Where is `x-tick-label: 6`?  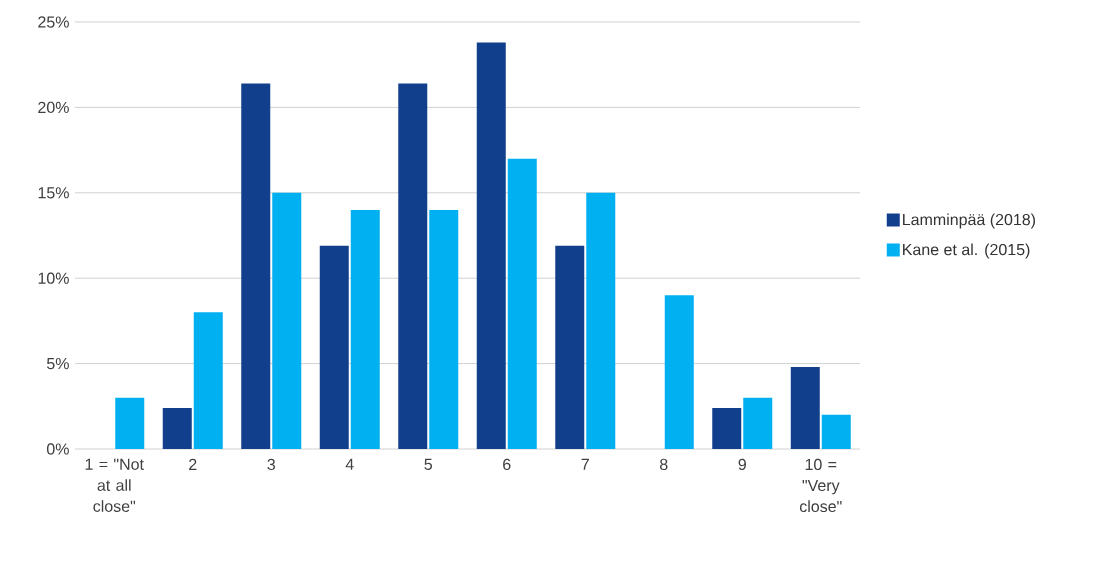
x-tick-label: 6 is located at coordinates (507, 464).